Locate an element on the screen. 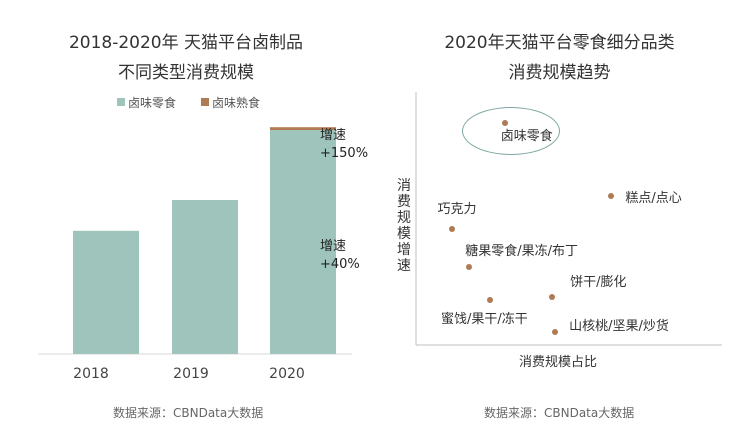 The width and height of the screenshot is (746, 434). legend-swatch-lu-wei-shu-shi is located at coordinates (205, 102).